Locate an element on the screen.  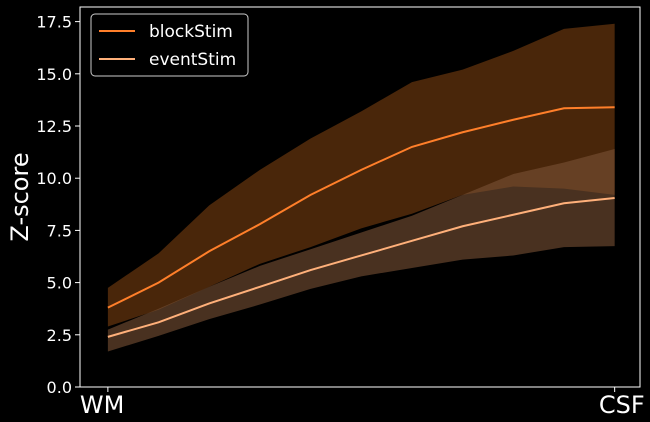
y-tick-label: 17.5 is located at coordinates (54, 22).